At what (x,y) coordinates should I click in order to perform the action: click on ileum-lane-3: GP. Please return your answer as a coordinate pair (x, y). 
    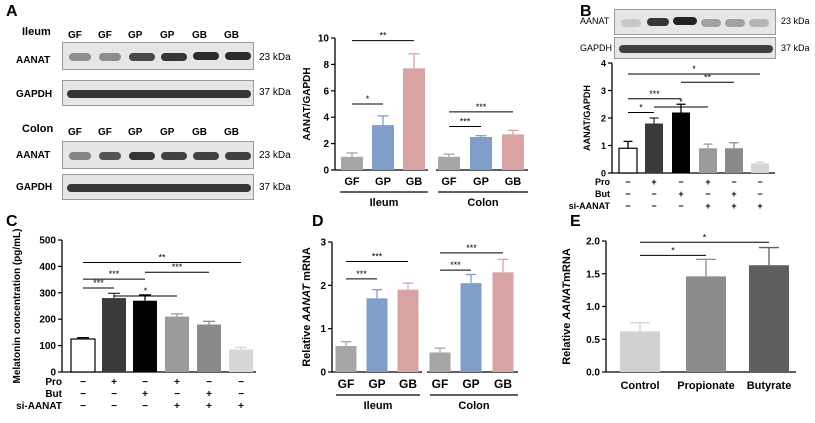
    Looking at the image, I should click on (167, 35).